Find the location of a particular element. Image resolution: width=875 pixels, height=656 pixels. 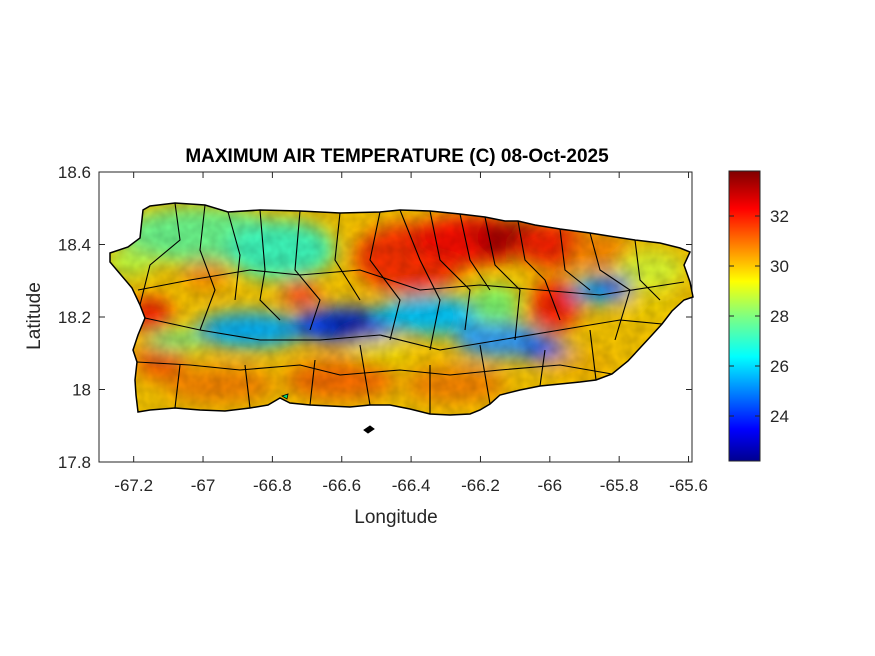

colorbar-tick-label: 28 is located at coordinates (779, 316).